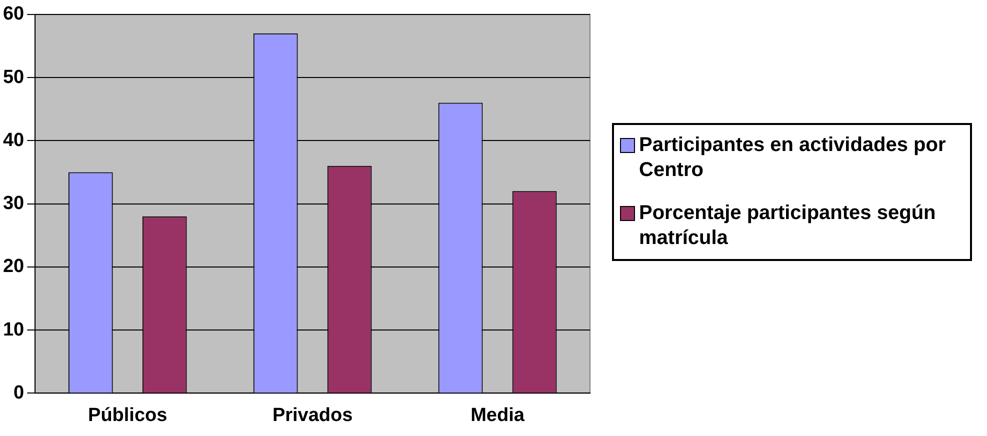  What do you see at coordinates (13, 140) in the screenshot?
I see `y-tick-label: 40` at bounding box center [13, 140].